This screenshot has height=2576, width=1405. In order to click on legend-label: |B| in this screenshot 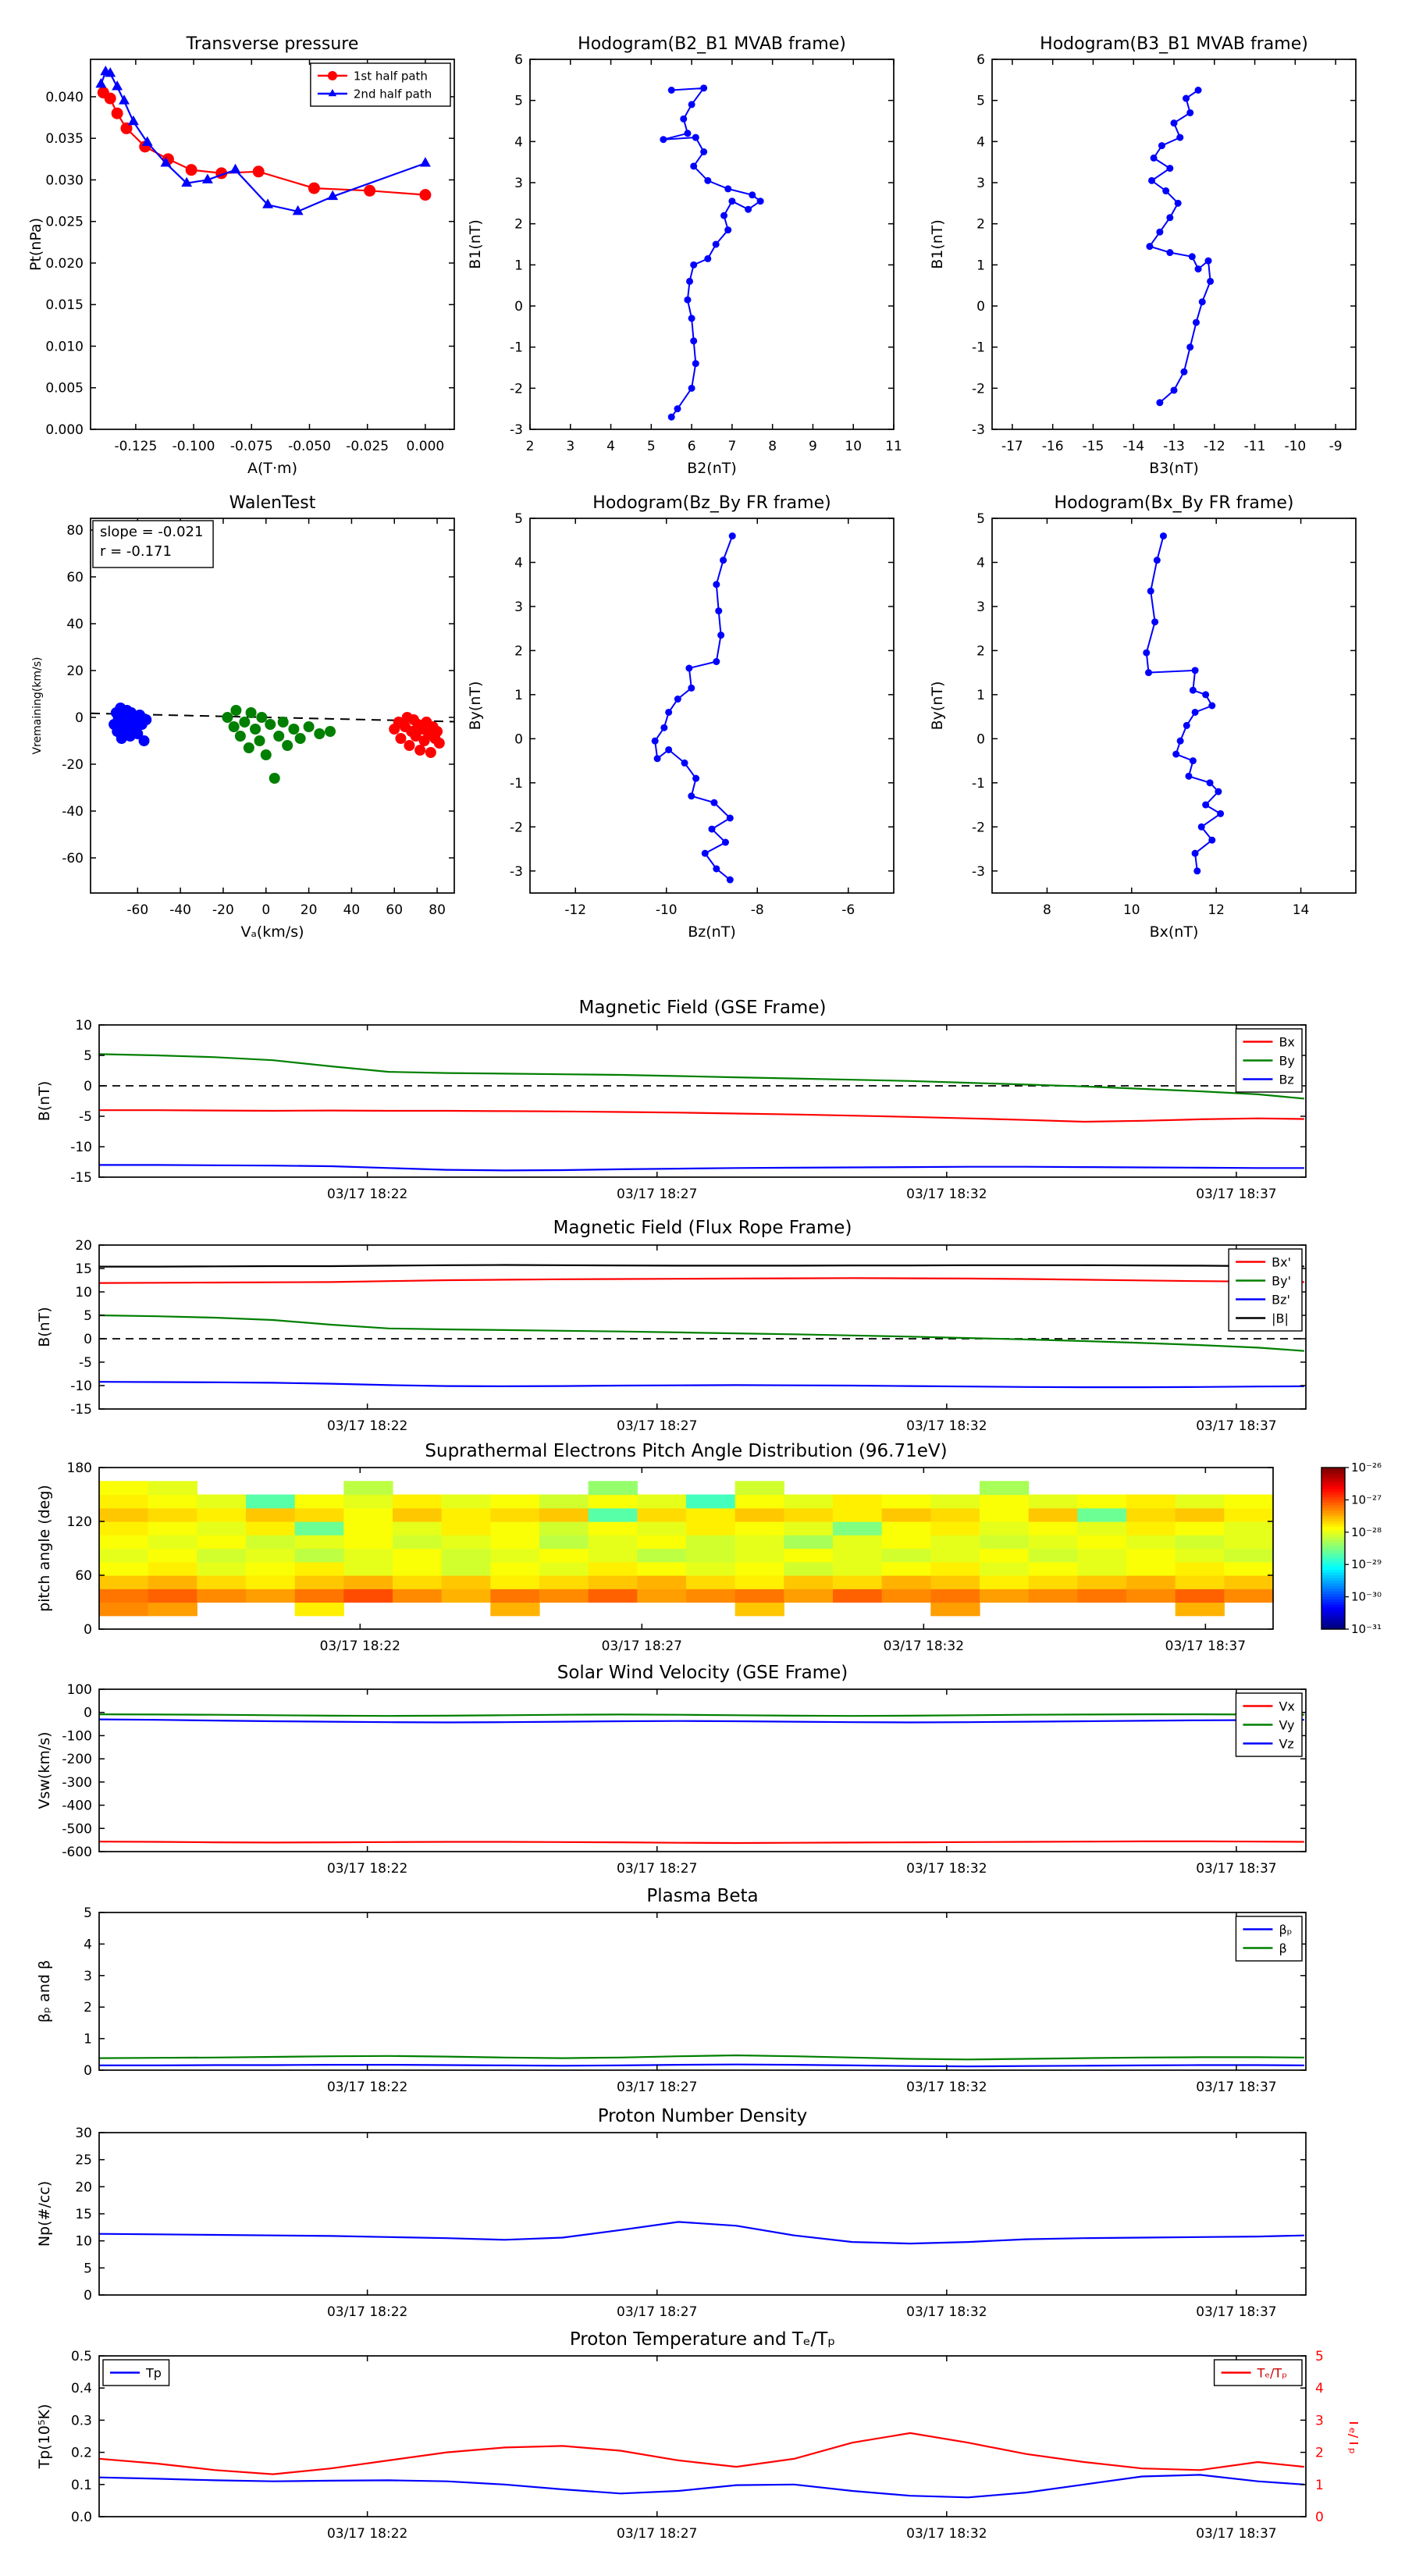, I will do `click(1281, 1318)`.